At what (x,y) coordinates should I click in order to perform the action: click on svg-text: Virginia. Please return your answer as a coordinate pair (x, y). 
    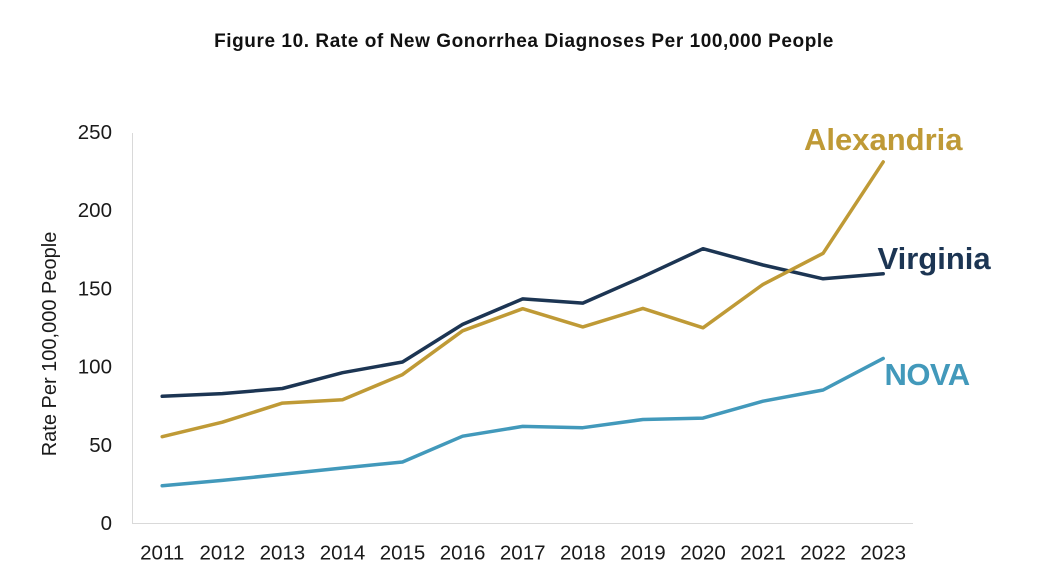
    Looking at the image, I should click on (935, 258).